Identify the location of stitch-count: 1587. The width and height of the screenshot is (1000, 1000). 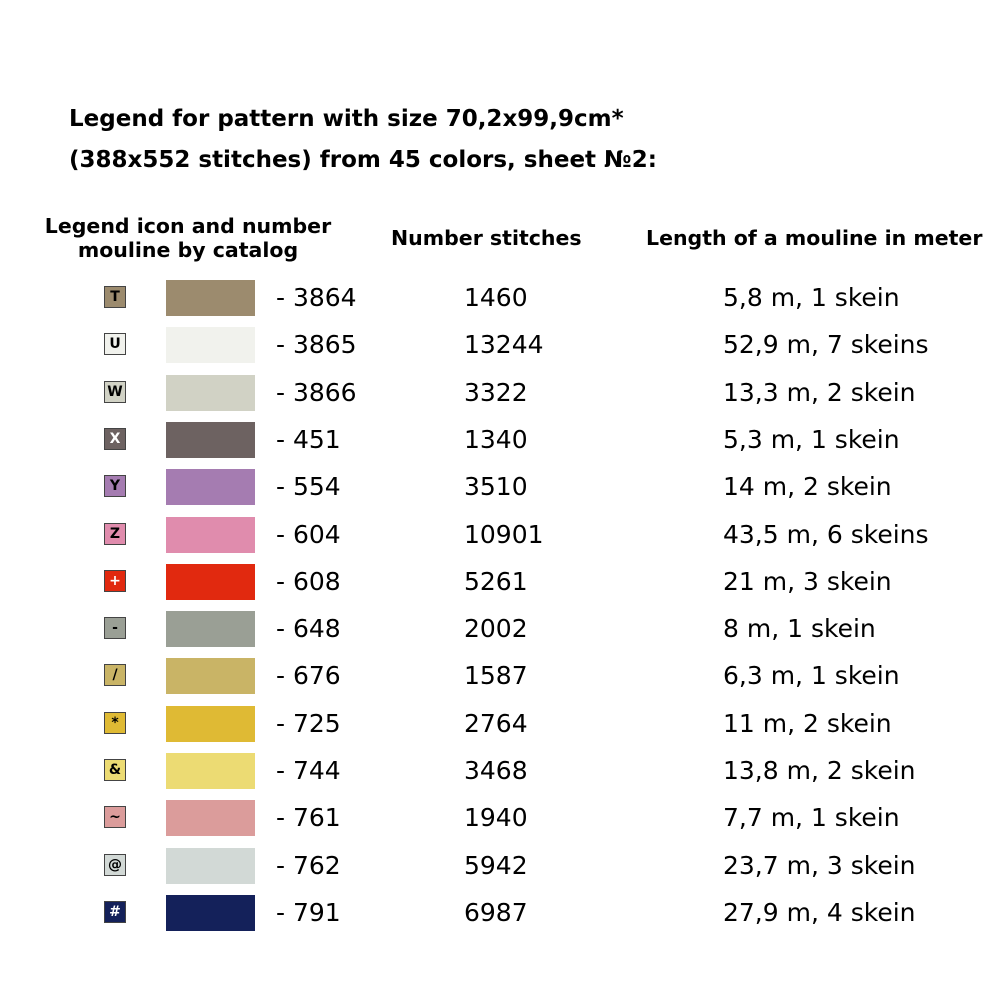
(496, 675).